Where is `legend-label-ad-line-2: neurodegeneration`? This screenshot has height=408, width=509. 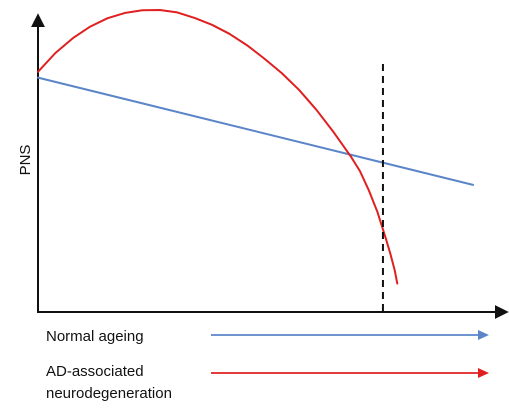
legend-label-ad-line-2: neurodegeneration is located at coordinates (109, 393).